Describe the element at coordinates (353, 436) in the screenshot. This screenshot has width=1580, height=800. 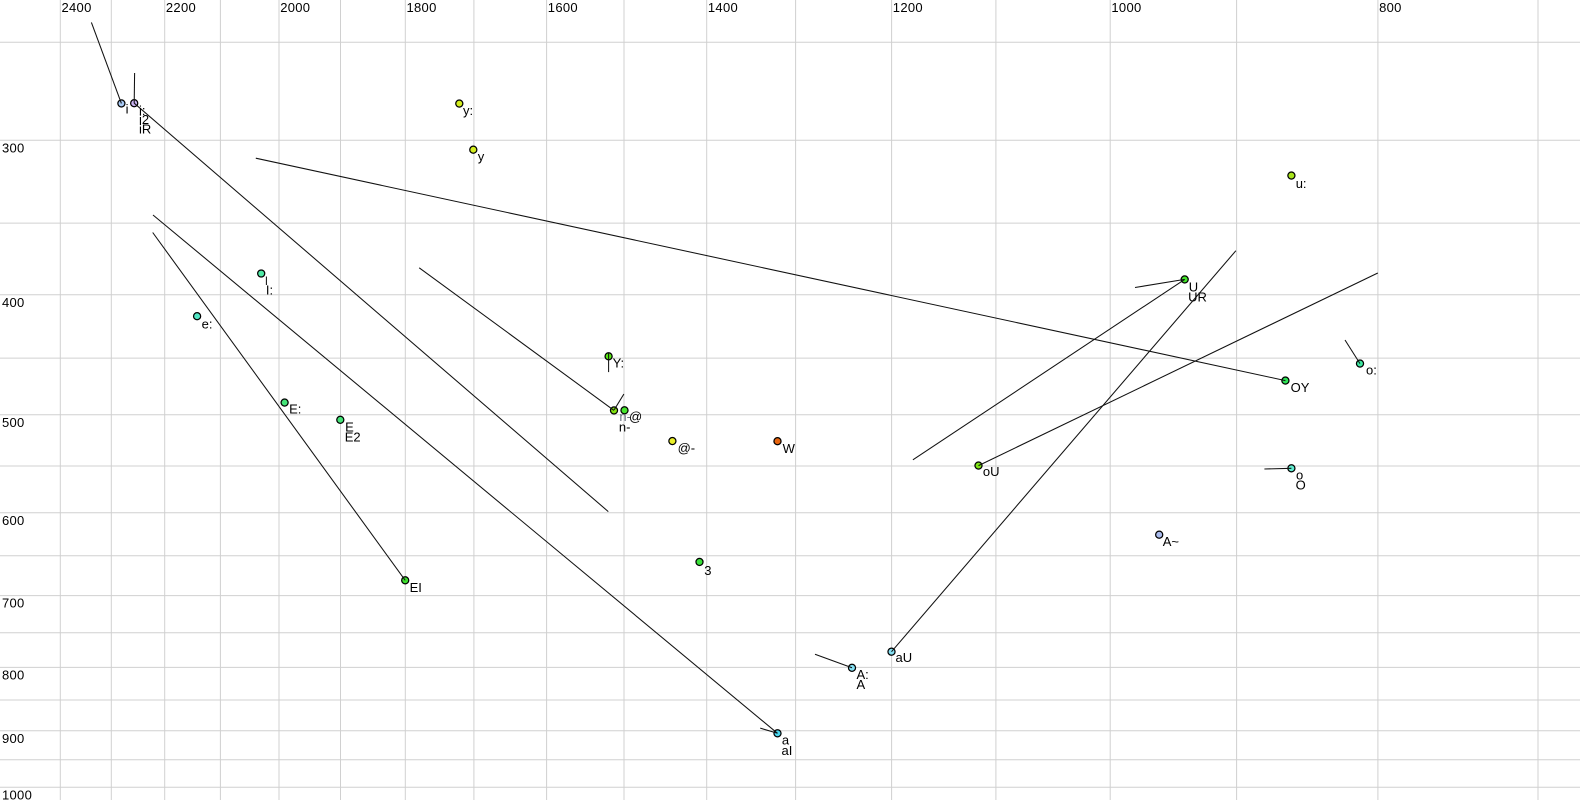
I see `svg-text: E2` at that location.